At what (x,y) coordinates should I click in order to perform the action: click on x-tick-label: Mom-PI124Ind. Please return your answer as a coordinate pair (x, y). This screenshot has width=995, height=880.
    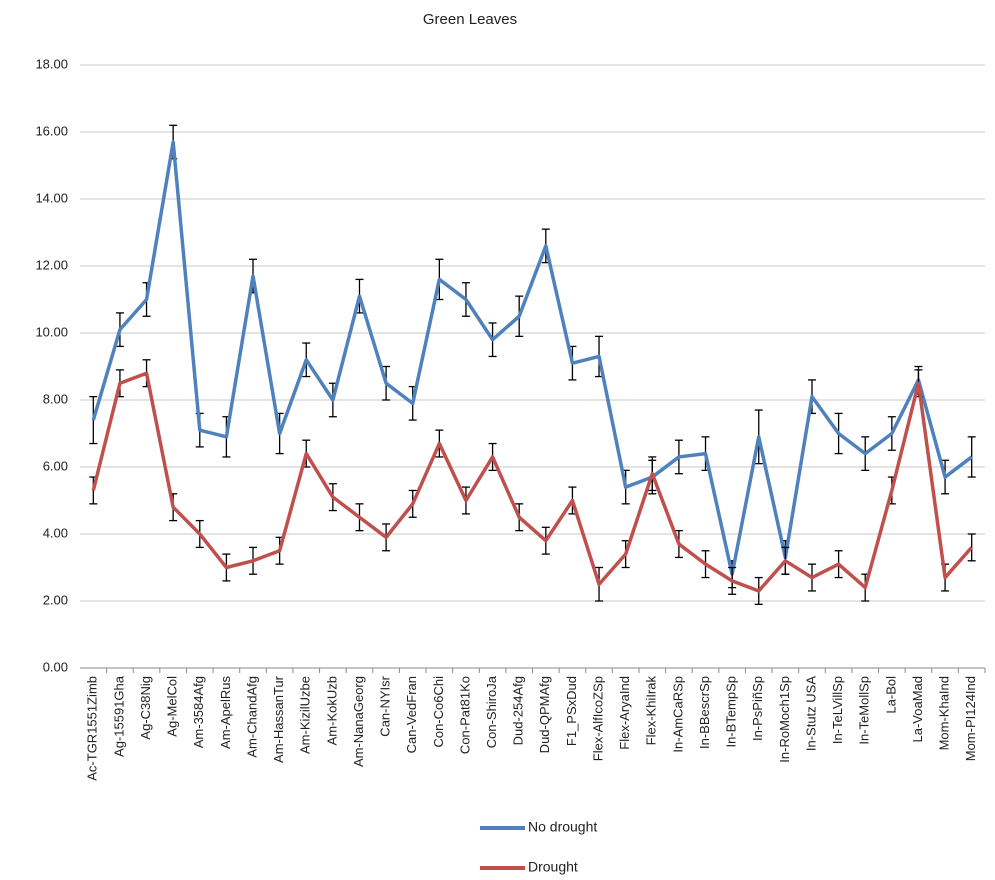
    Looking at the image, I should click on (970, 718).